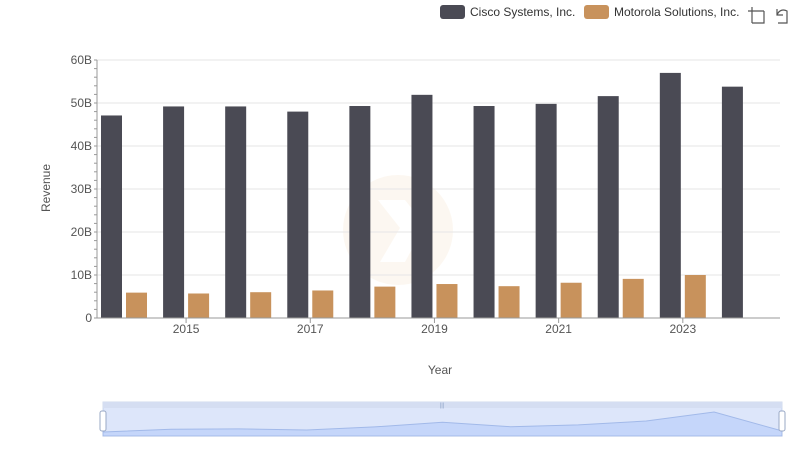  Describe the element at coordinates (682, 329) in the screenshot. I see `x-tick-label: 2023` at that location.